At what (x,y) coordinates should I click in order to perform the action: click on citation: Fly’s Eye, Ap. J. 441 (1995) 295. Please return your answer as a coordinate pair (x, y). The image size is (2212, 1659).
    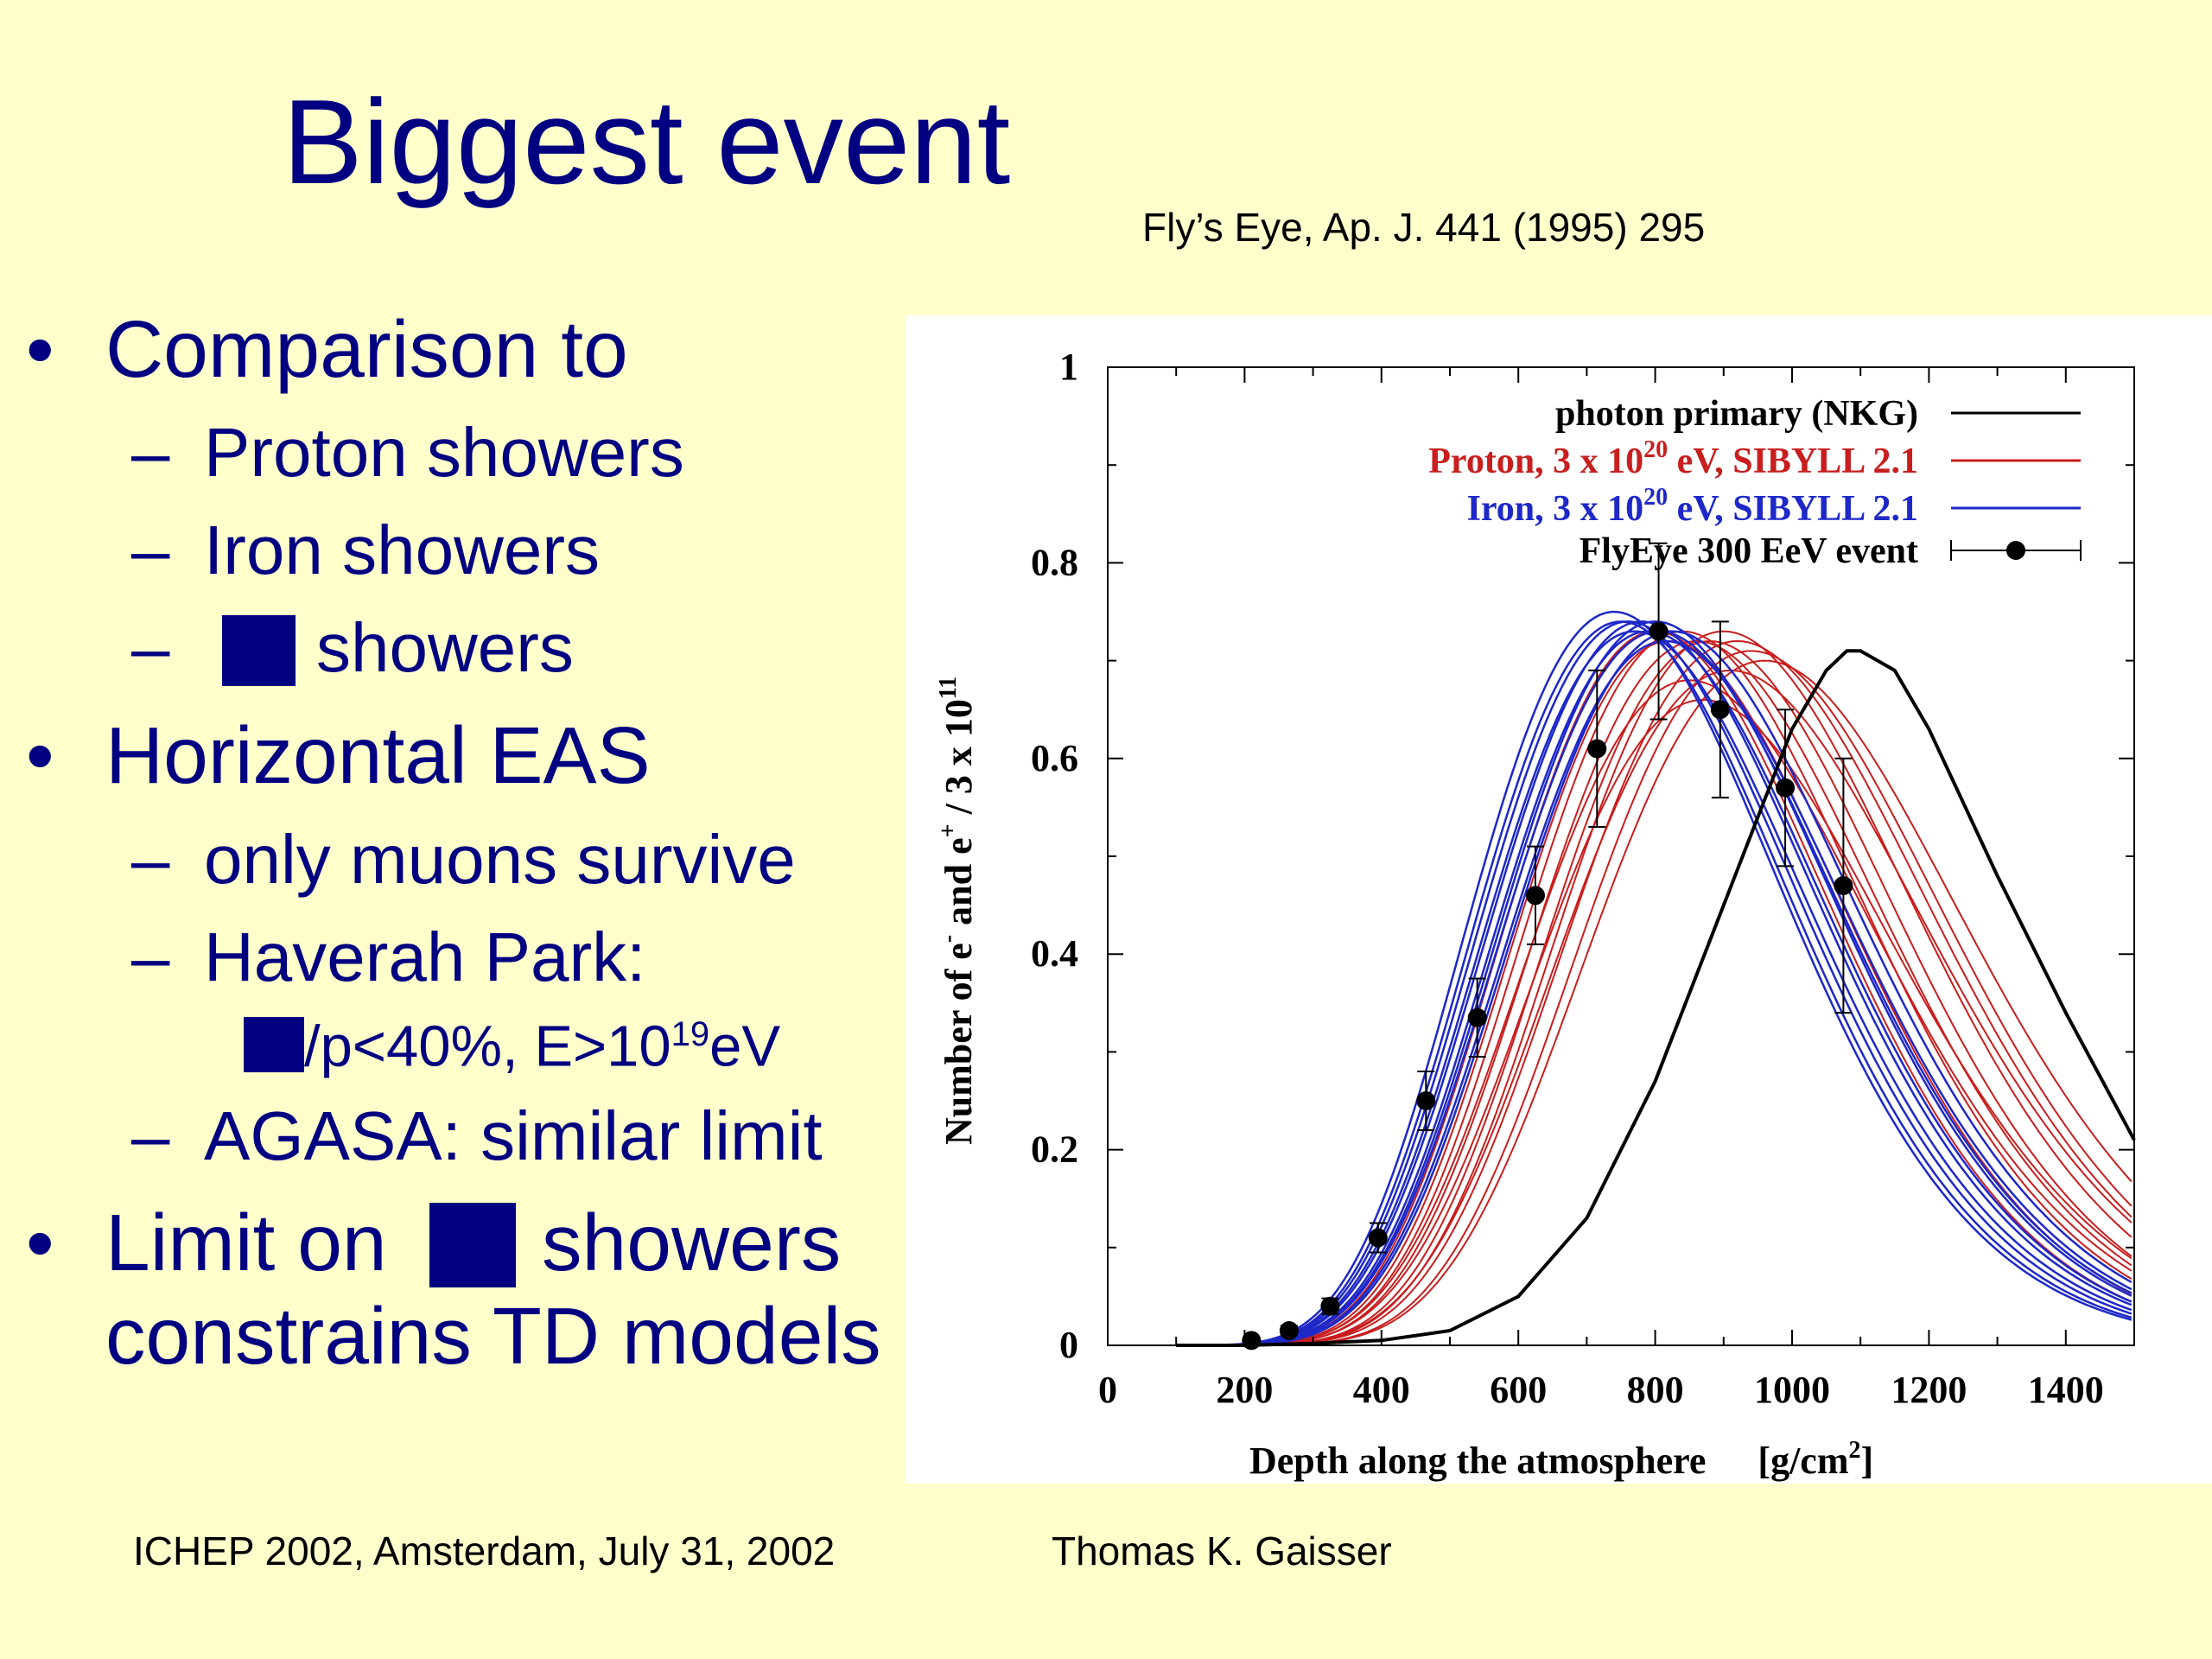
    Looking at the image, I should click on (1424, 227).